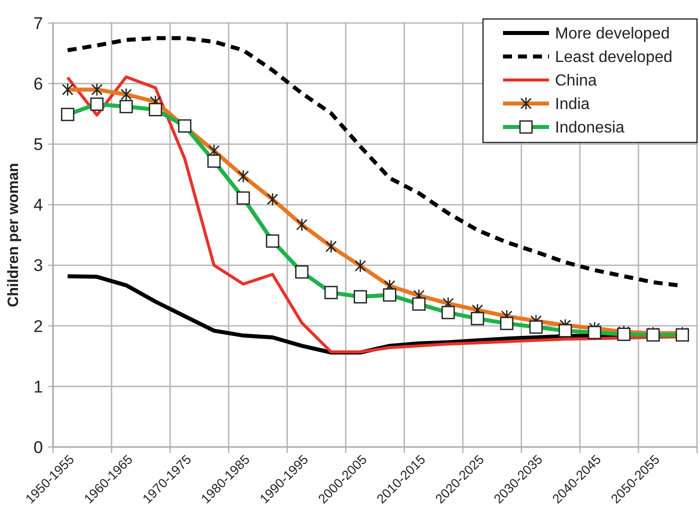  What do you see at coordinates (38, 386) in the screenshot?
I see `y-tick-label: 1` at bounding box center [38, 386].